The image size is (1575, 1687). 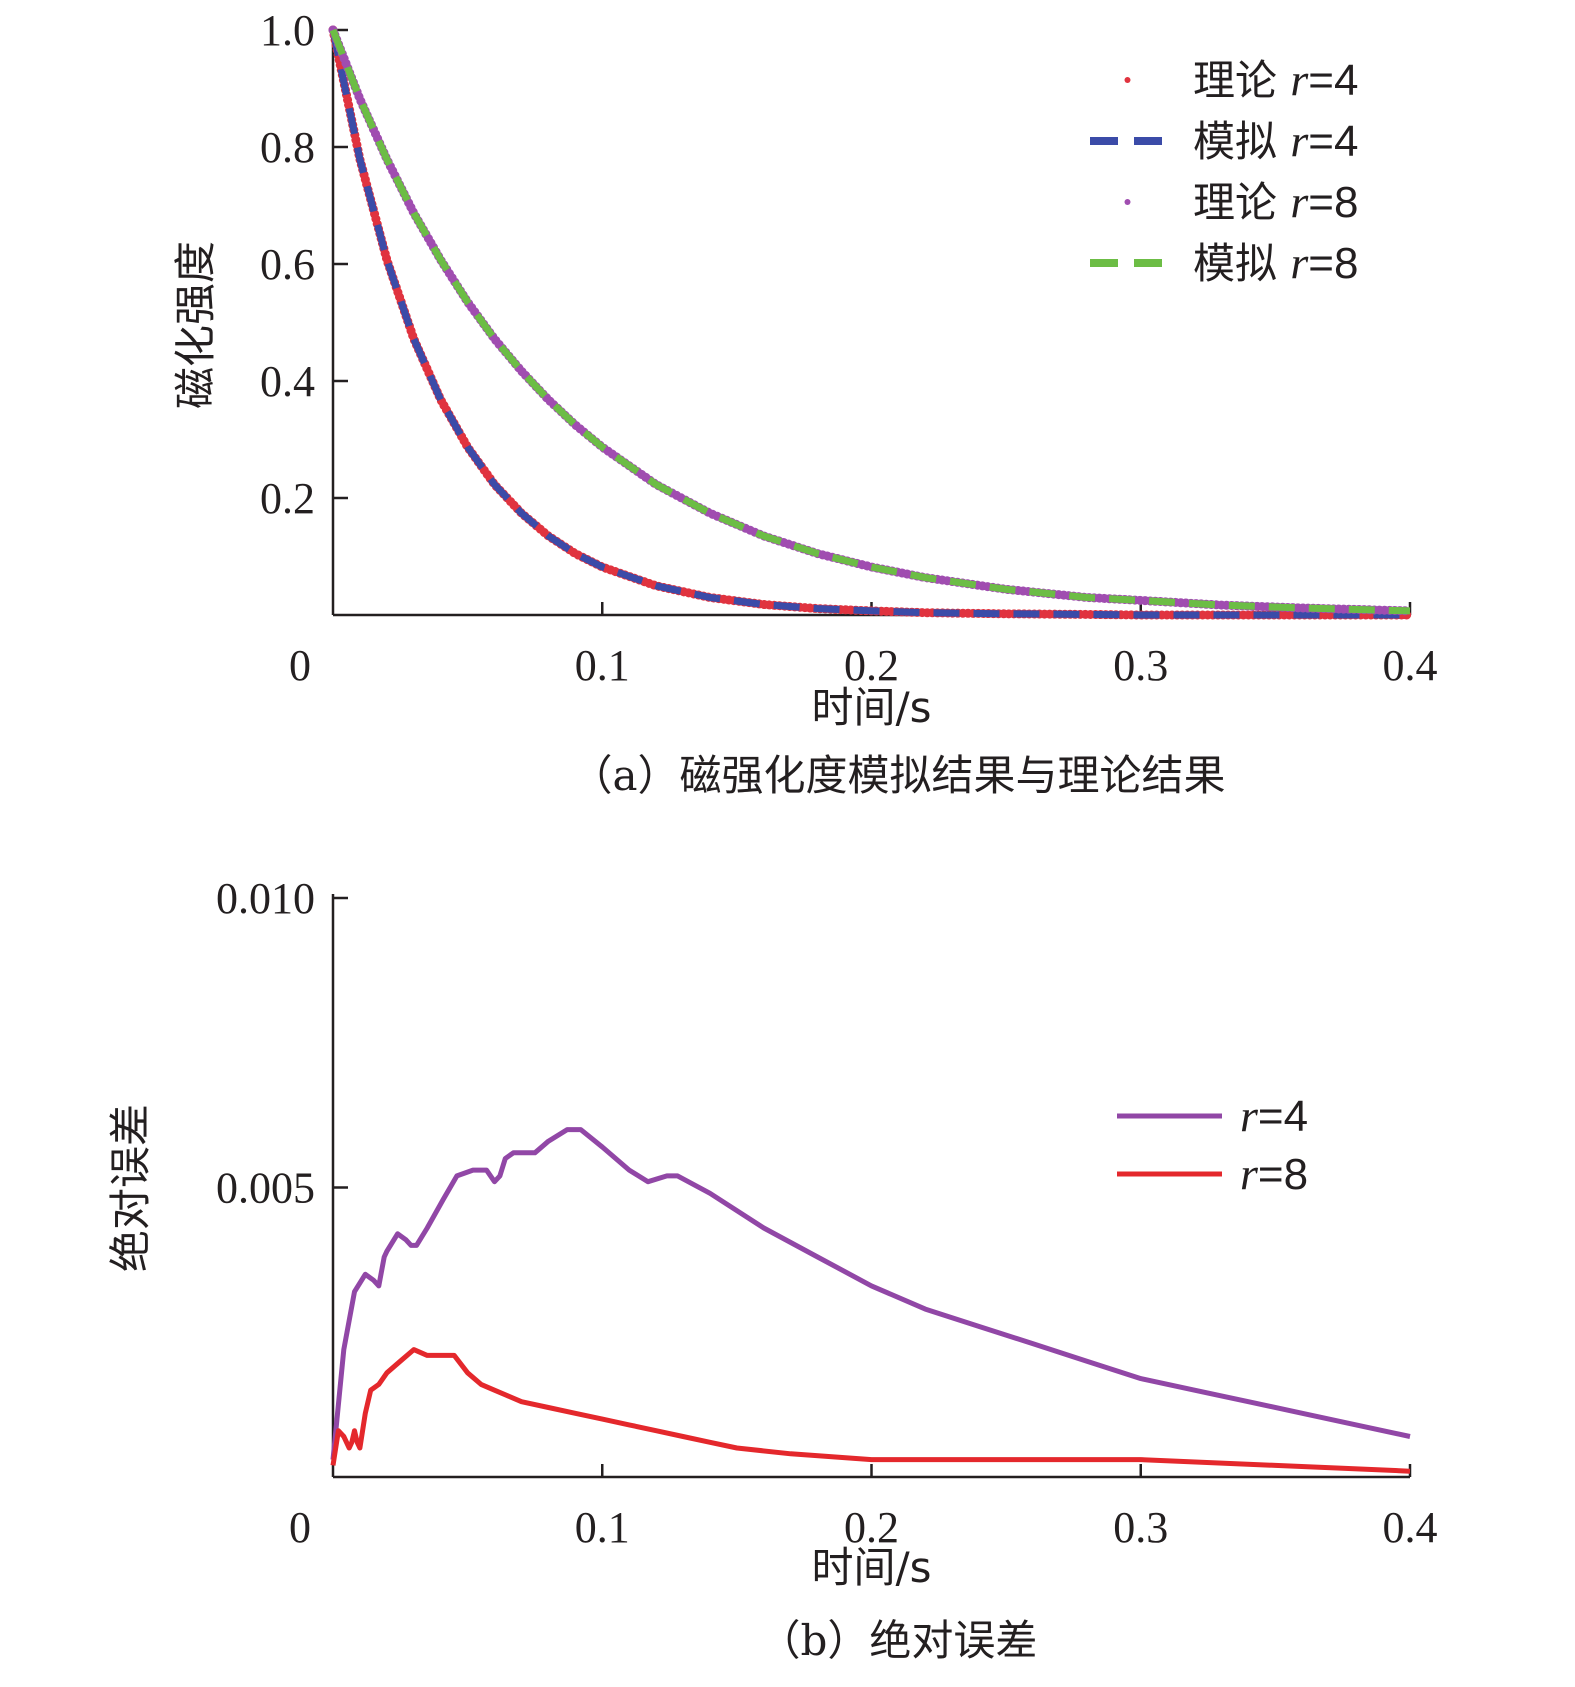 What do you see at coordinates (195, 325) in the screenshot?
I see `y-axis-title: 磁化强度` at bounding box center [195, 325].